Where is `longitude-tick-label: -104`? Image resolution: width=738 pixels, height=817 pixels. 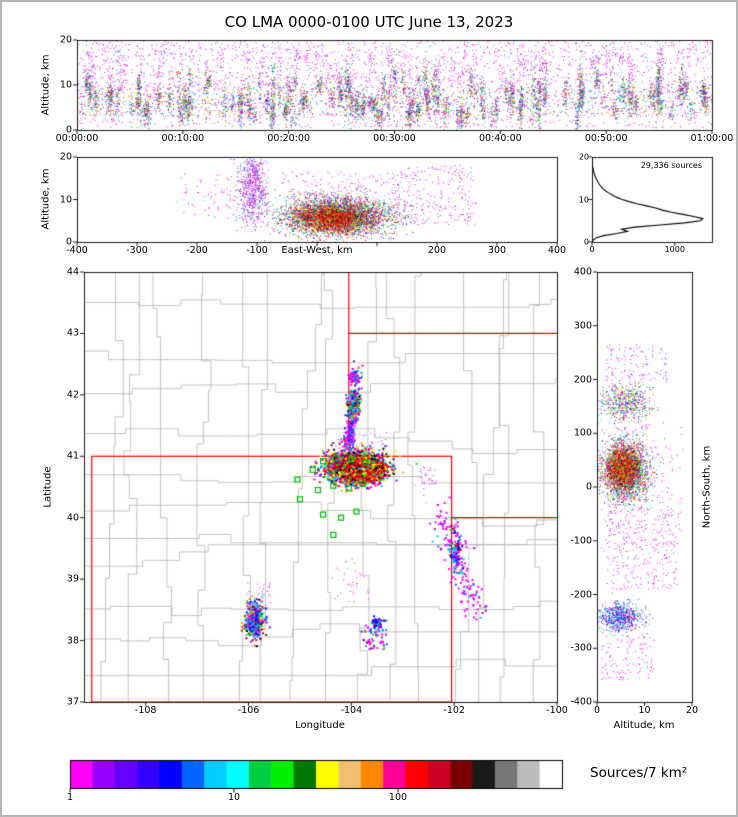
longitude-tick-label: -104 is located at coordinates (351, 710).